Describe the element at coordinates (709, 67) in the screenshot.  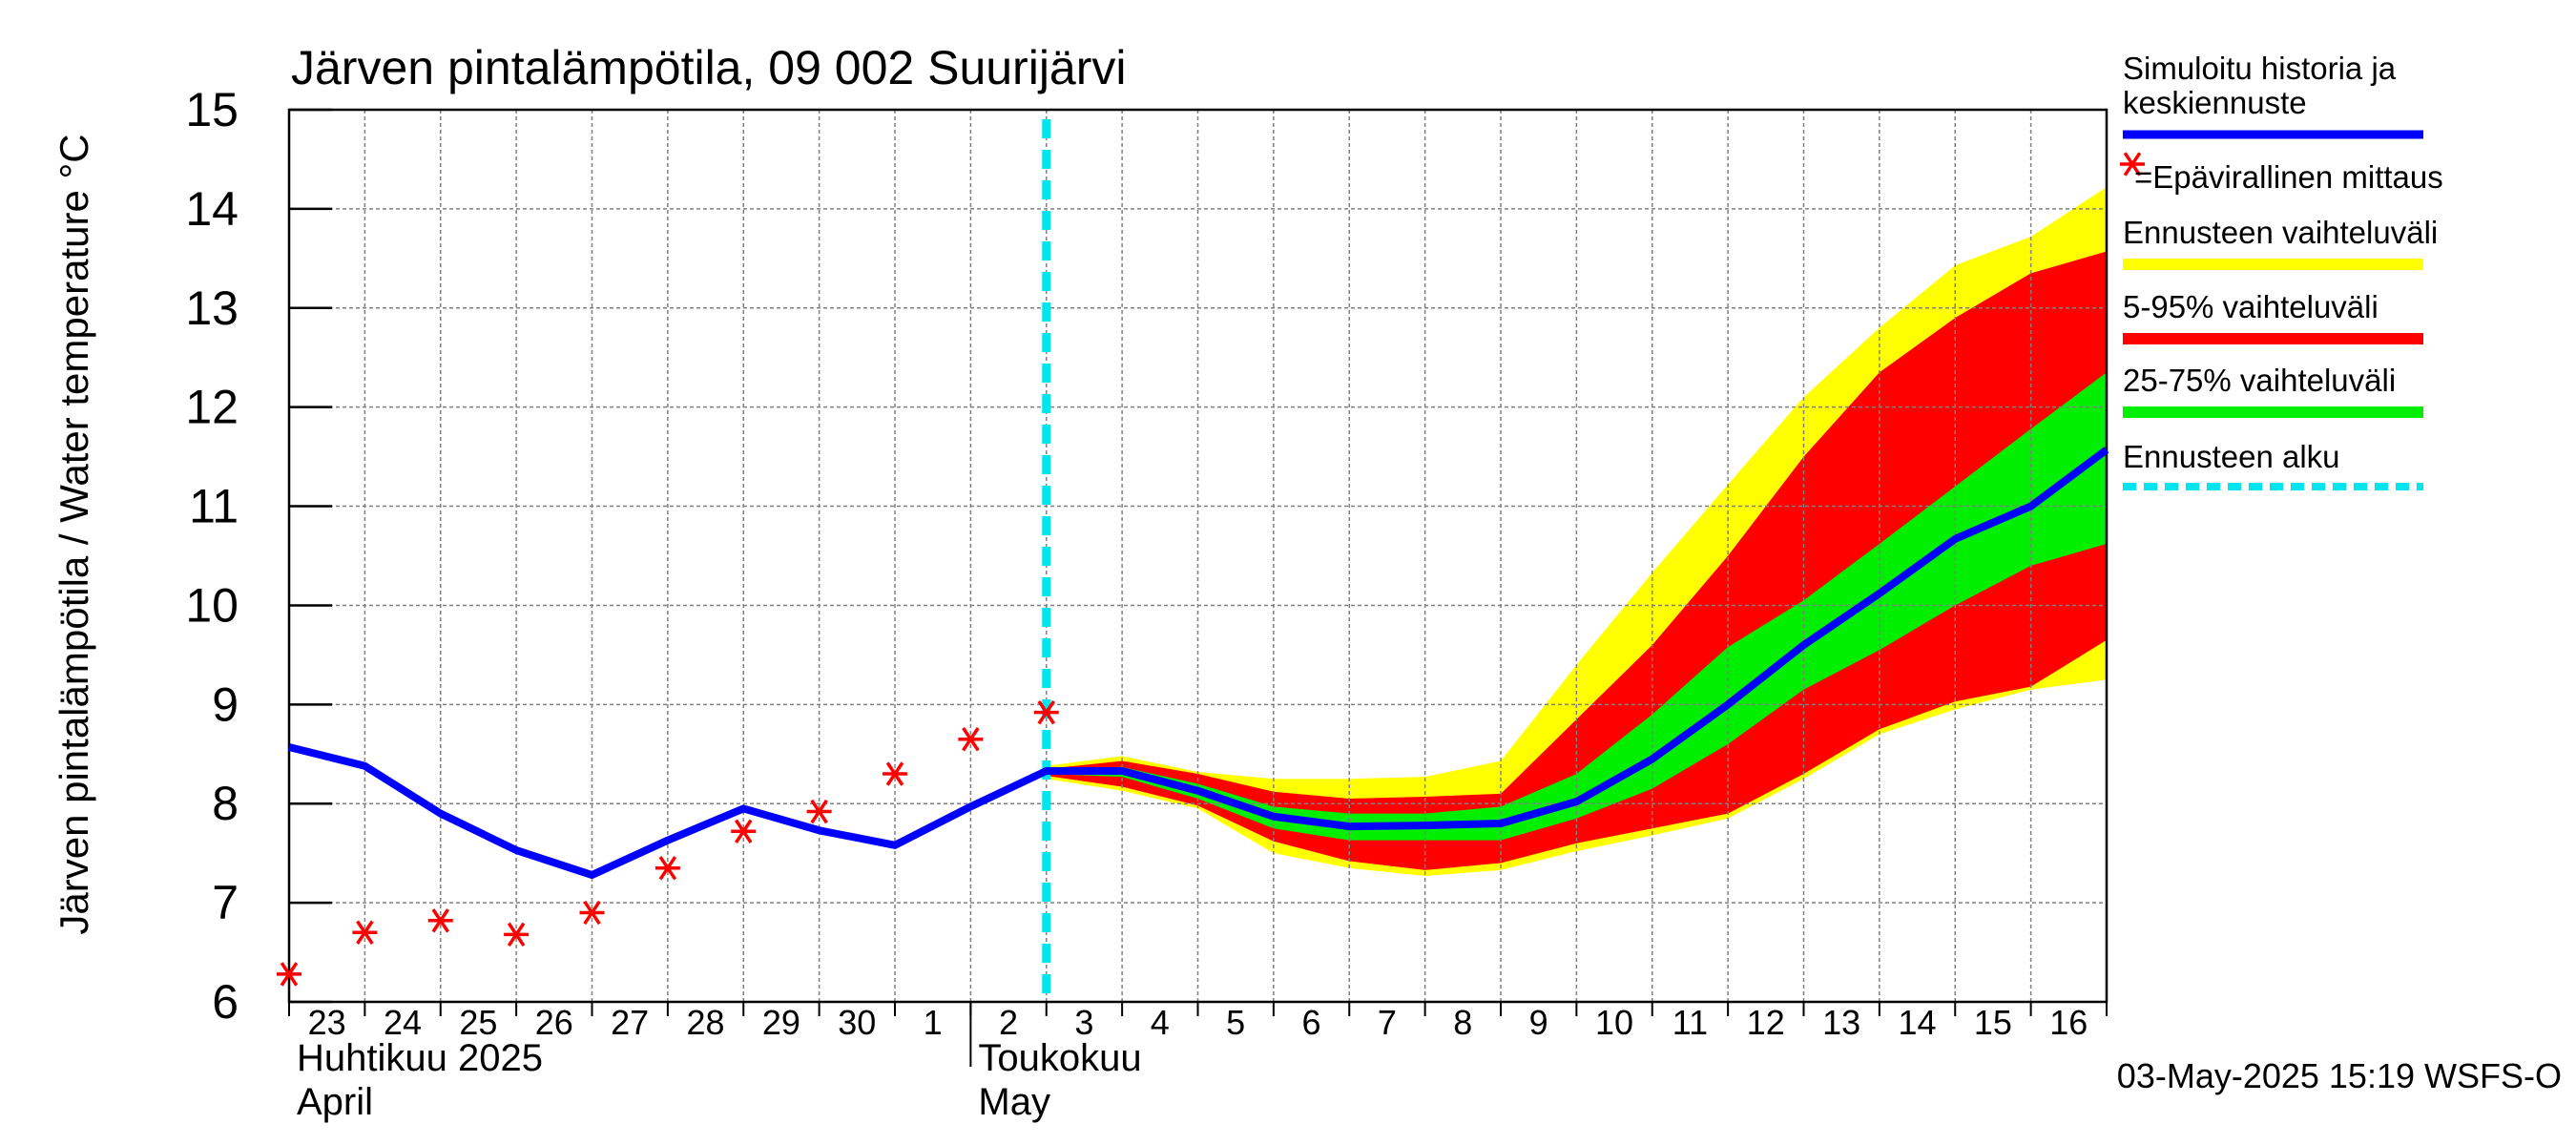
I see `chart-title: Järven pintalämpötila, 09 002 Suurijärvi` at that location.